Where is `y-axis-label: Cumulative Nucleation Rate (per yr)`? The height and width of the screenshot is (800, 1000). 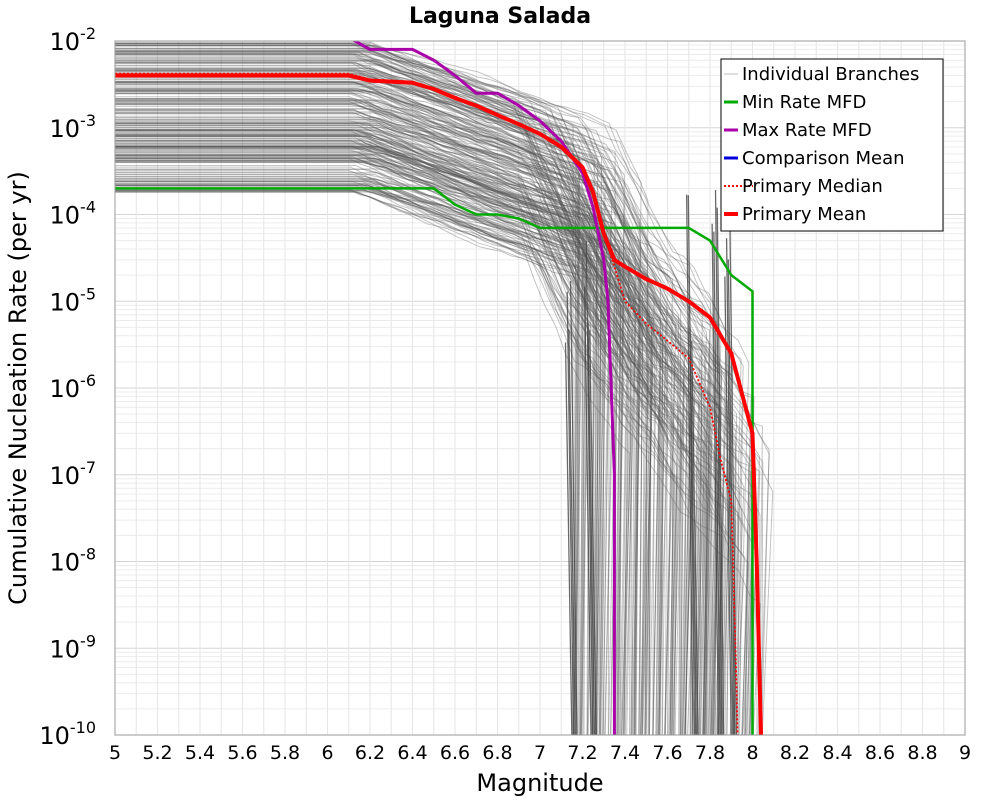 y-axis-label: Cumulative Nucleation Rate (per yr) is located at coordinates (18, 388).